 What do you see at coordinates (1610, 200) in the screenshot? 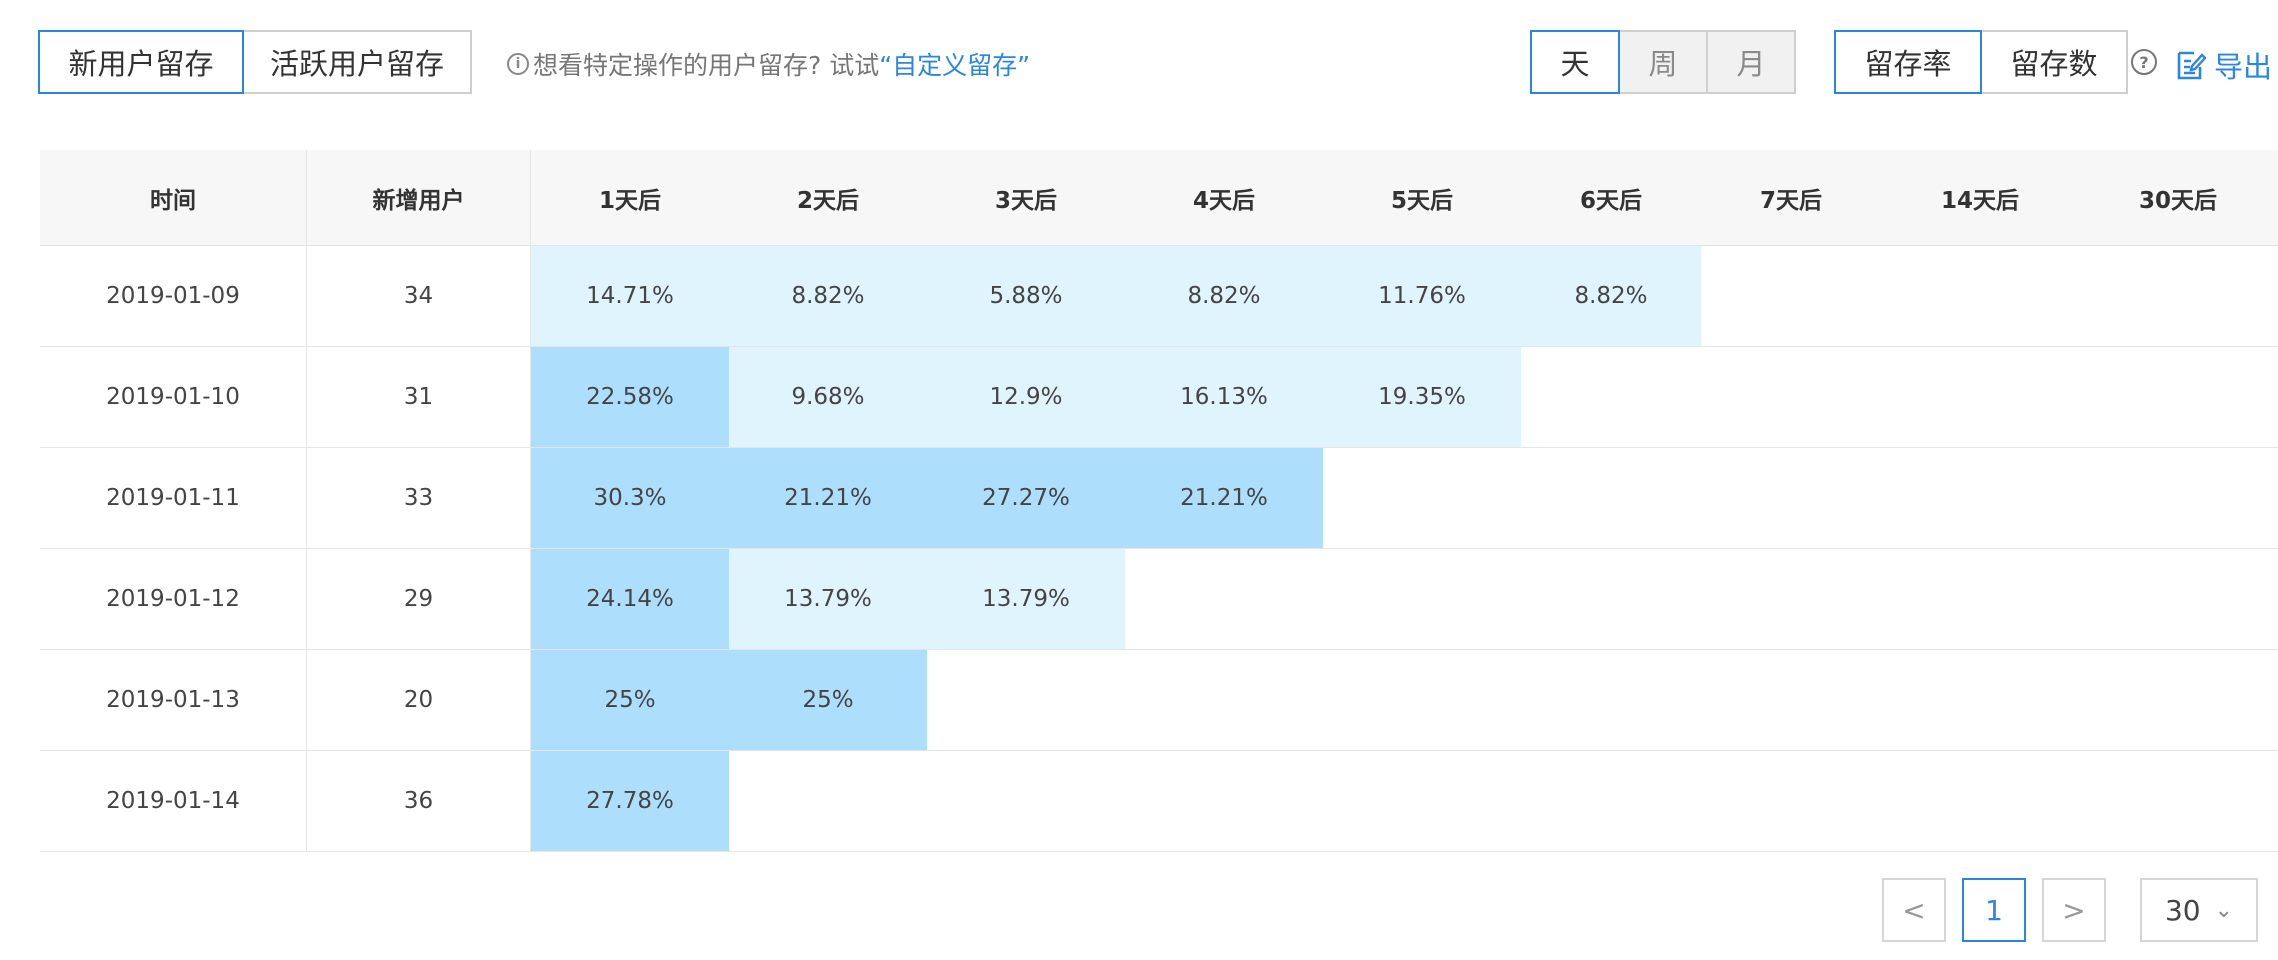
I see `header-day-6: 6天后` at bounding box center [1610, 200].